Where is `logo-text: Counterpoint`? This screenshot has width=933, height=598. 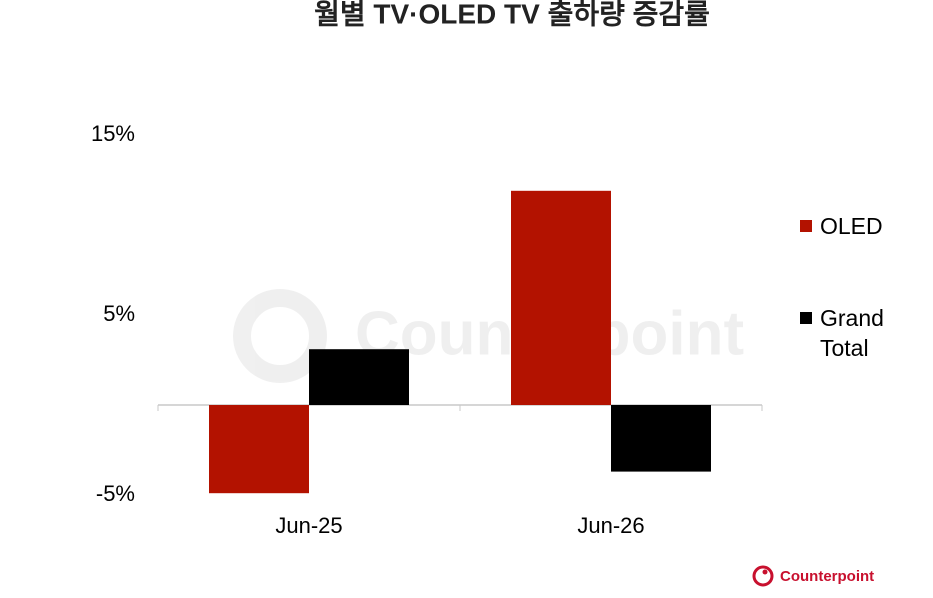
logo-text: Counterpoint is located at coordinates (827, 576).